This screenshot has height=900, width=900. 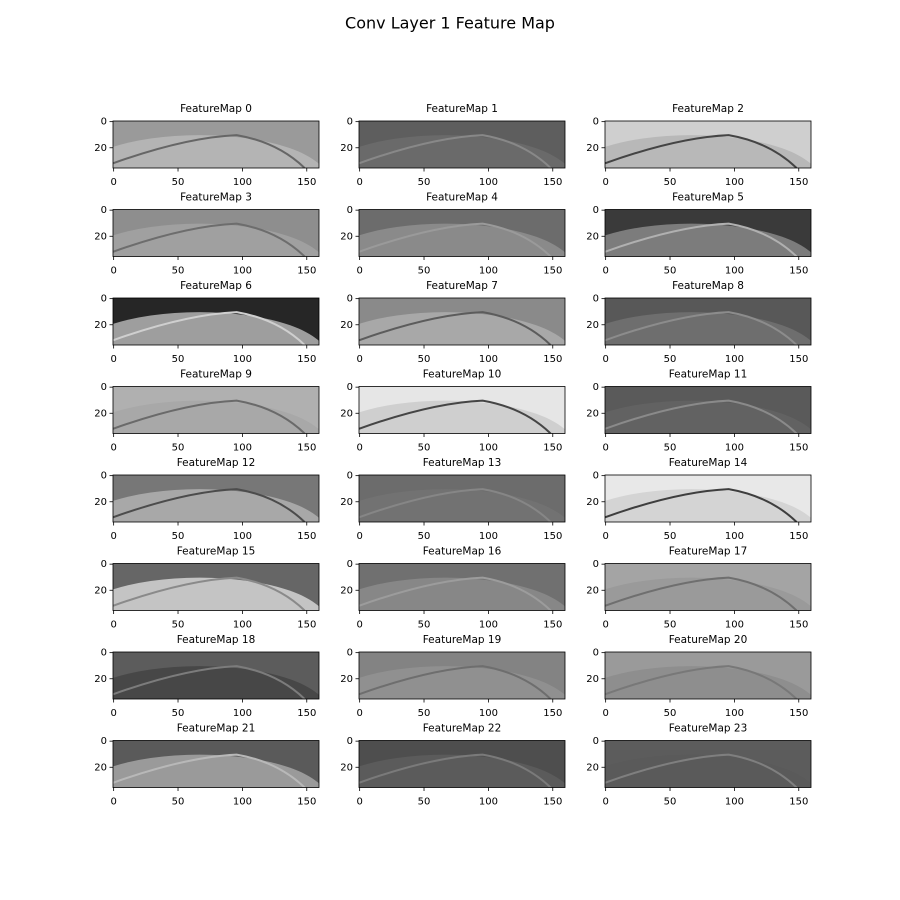 What do you see at coordinates (708, 552) in the screenshot?
I see `panel-title: FeatureMap 17` at bounding box center [708, 552].